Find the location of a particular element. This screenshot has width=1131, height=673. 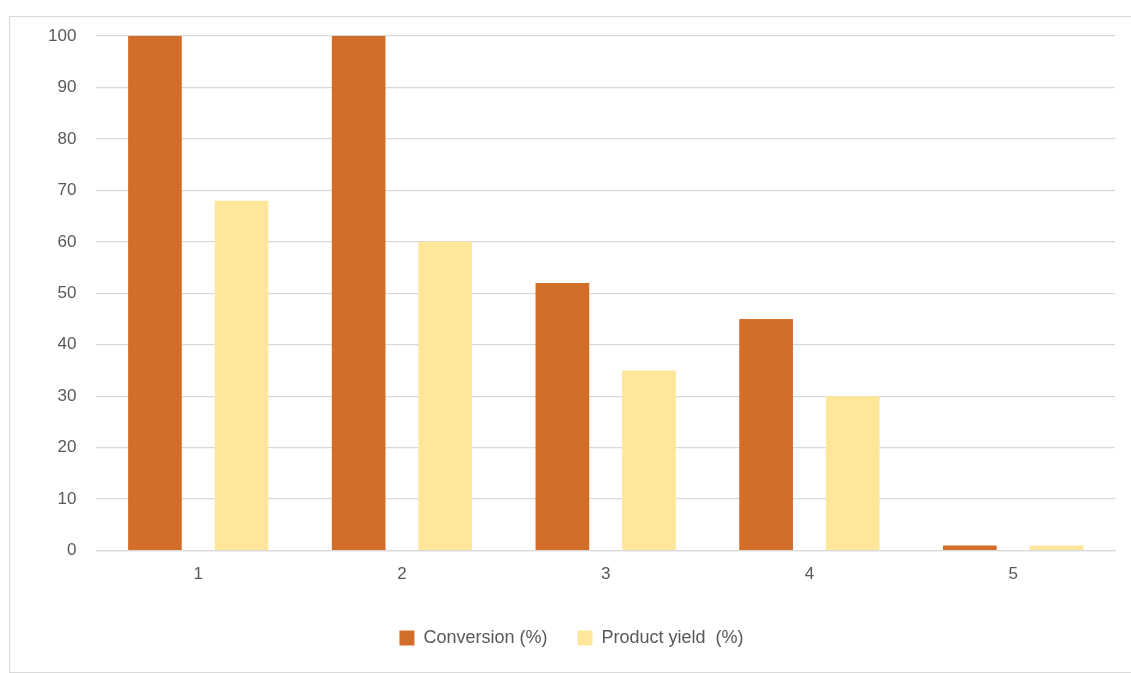

y-tick-label: 70 is located at coordinates (67, 190).